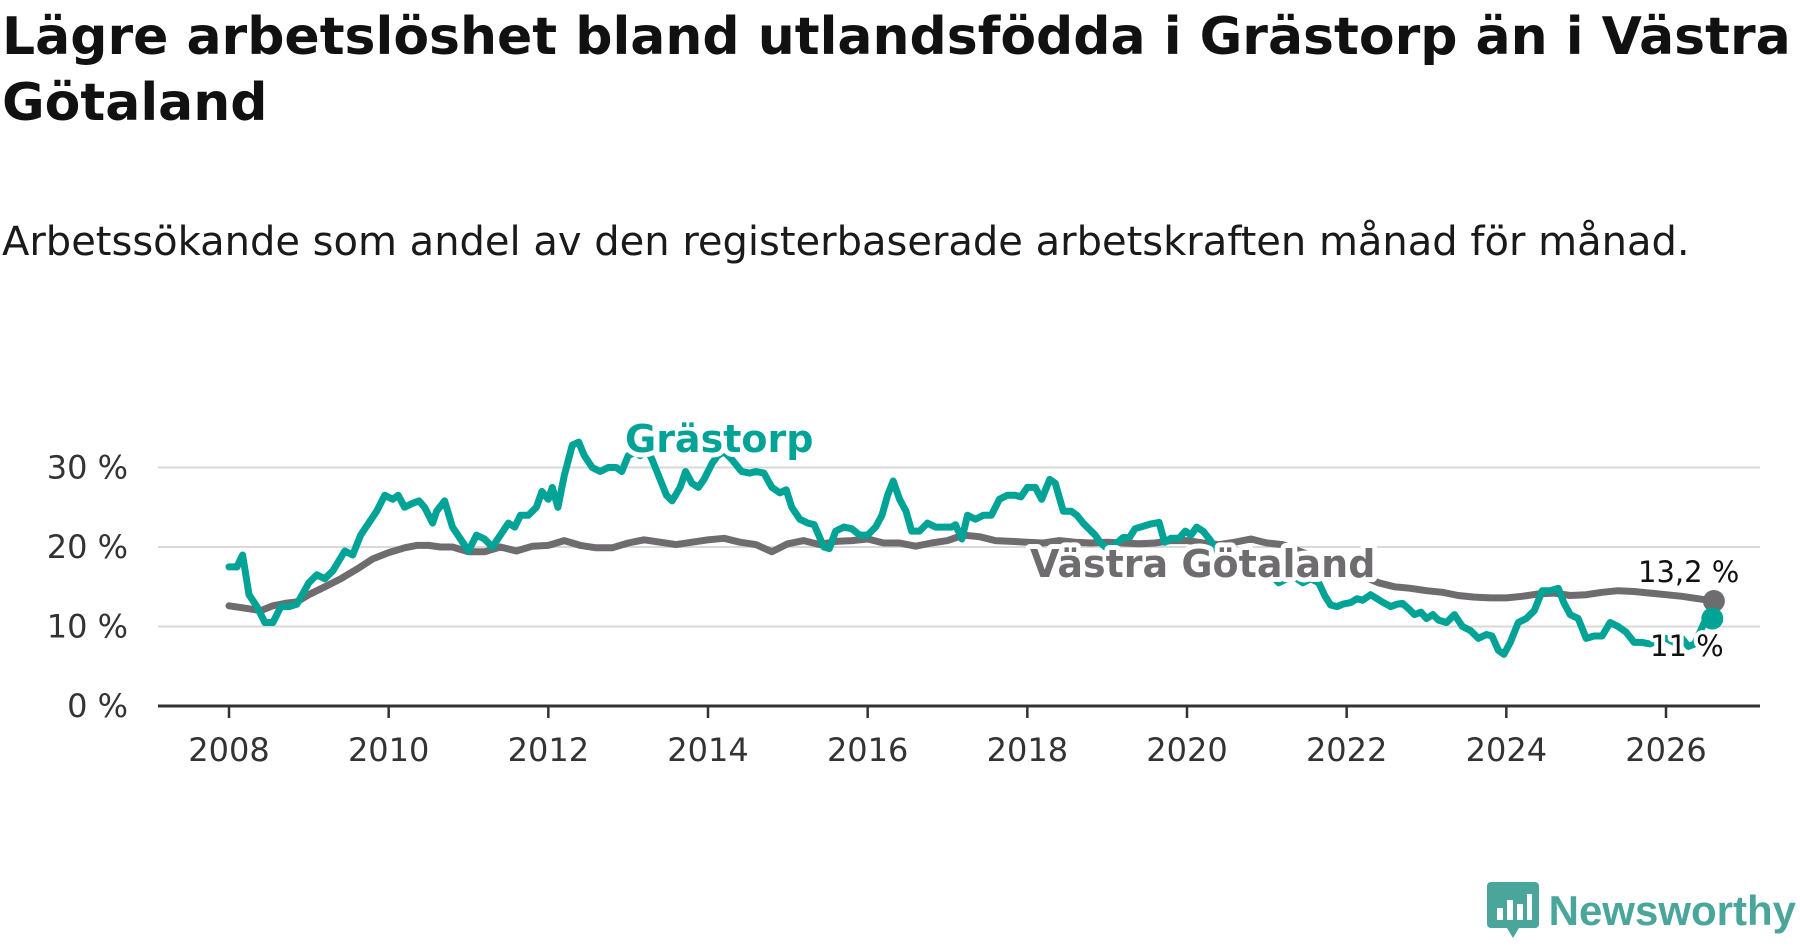  What do you see at coordinates (1713, 601) in the screenshot?
I see `end-marker-vastra-gotaland` at bounding box center [1713, 601].